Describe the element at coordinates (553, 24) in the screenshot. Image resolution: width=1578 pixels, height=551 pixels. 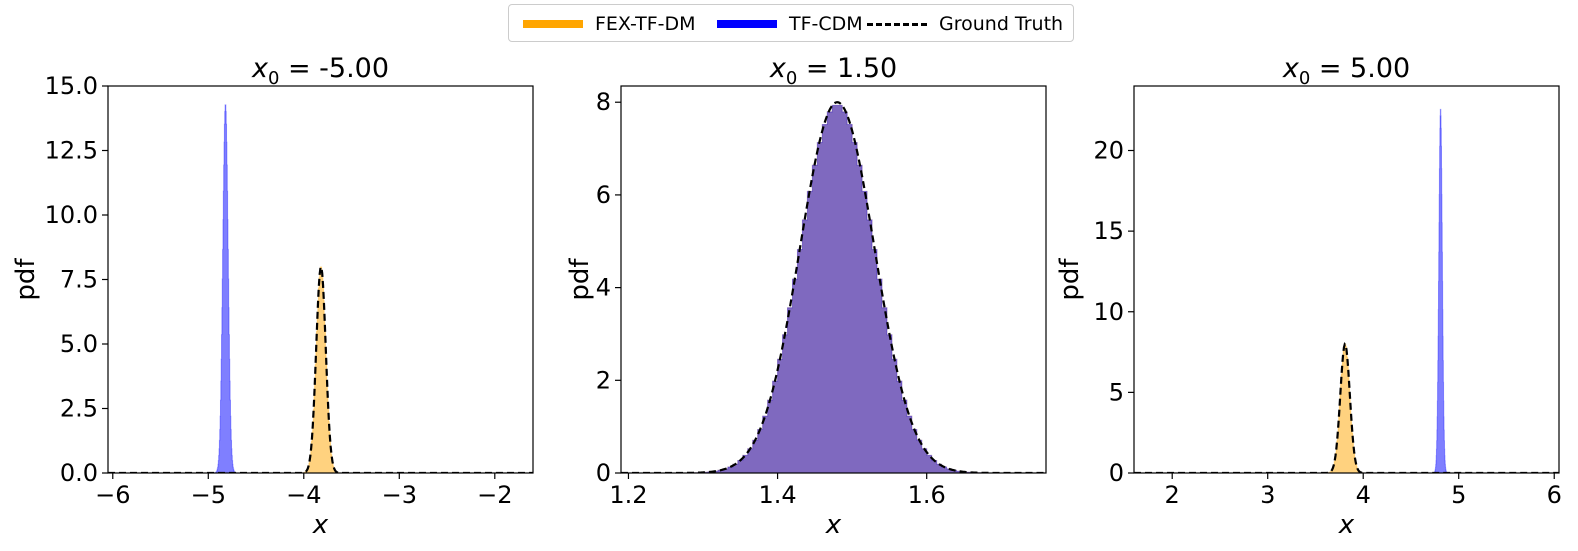
I see `legend-swatch-fex-tf-dm` at that location.